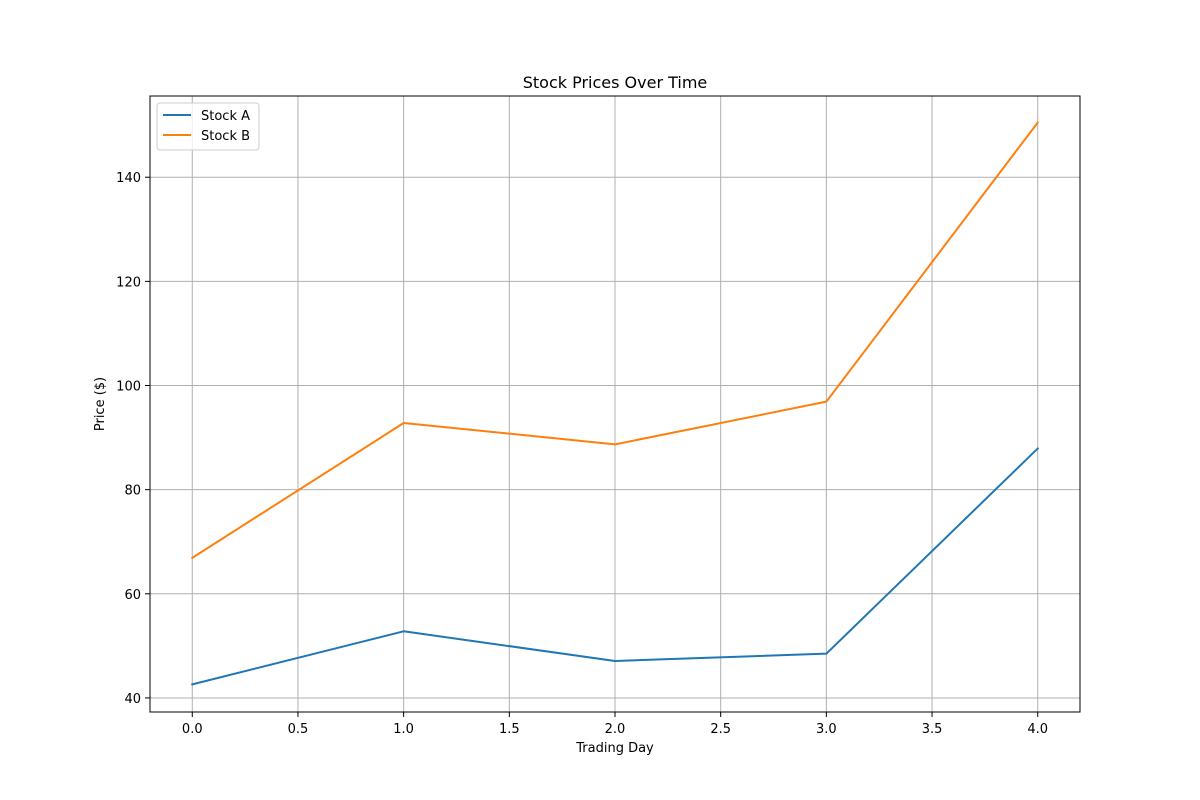 Image resolution: width=1200 pixels, height=800 pixels. What do you see at coordinates (132, 491) in the screenshot?
I see `y-tick-label: 80` at bounding box center [132, 491].